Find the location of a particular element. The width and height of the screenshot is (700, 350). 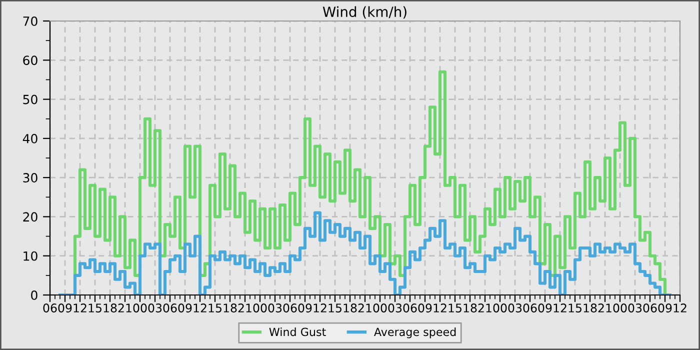

legend-label: Wind Gust is located at coordinates (297, 331).